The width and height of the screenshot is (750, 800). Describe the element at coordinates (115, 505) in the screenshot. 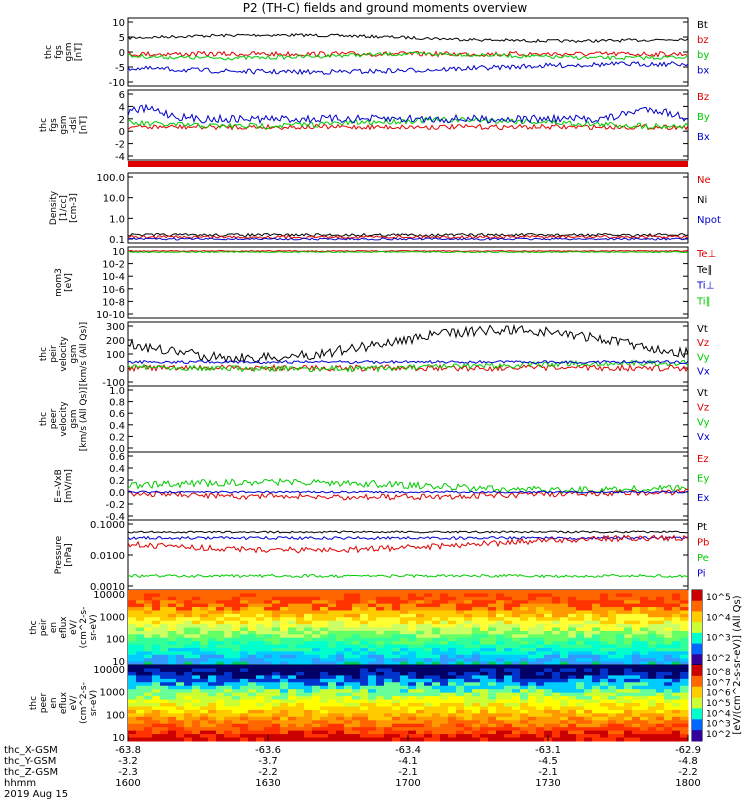

I see `ytick-label: -0.2` at that location.